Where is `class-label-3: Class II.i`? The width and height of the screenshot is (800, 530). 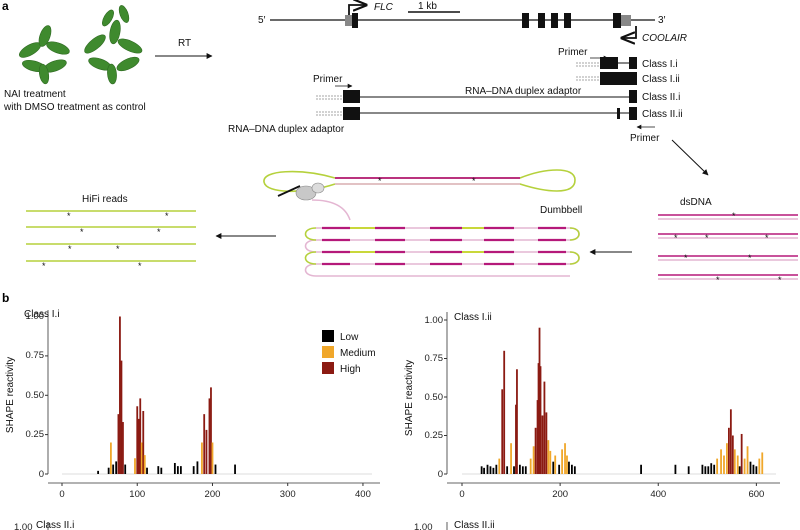
class-label-3: Class II.i is located at coordinates (661, 97).